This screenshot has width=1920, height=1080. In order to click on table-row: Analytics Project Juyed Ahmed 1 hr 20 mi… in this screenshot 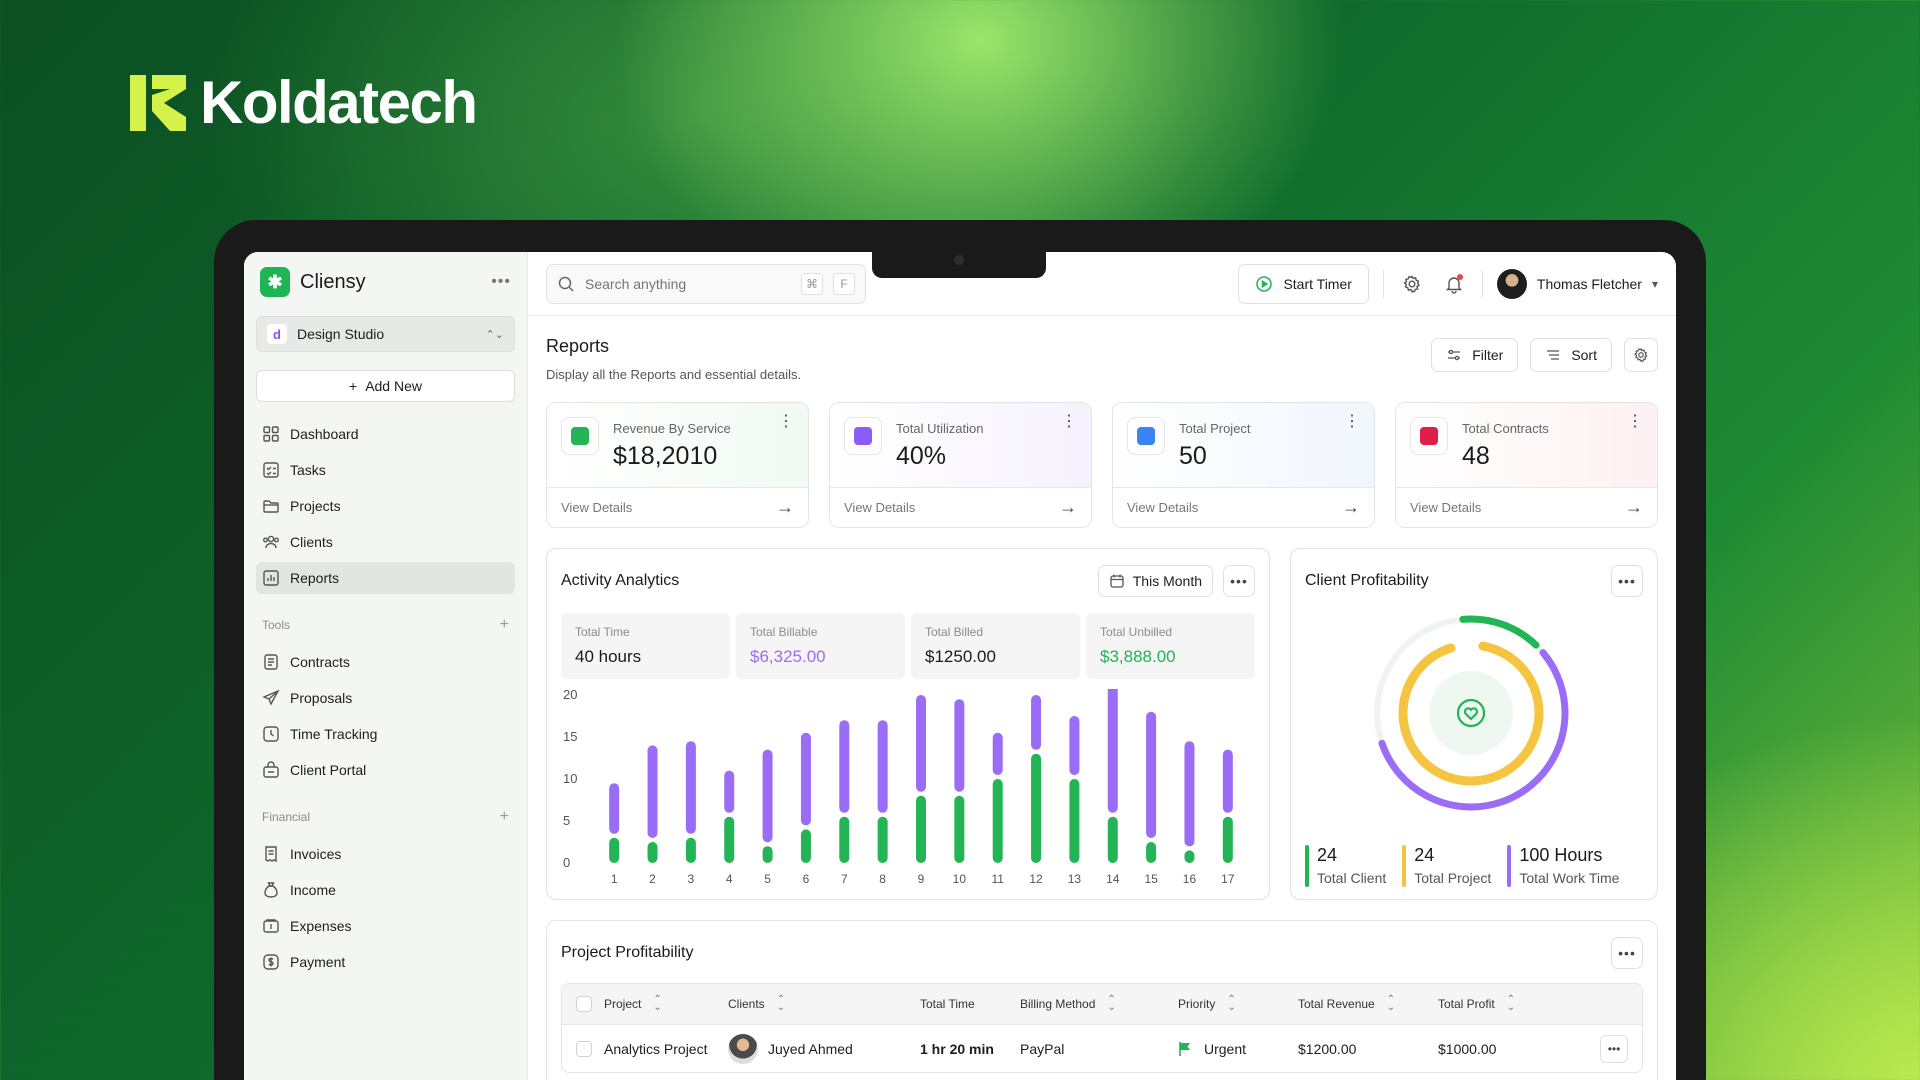, I will do `click(1102, 1048)`.